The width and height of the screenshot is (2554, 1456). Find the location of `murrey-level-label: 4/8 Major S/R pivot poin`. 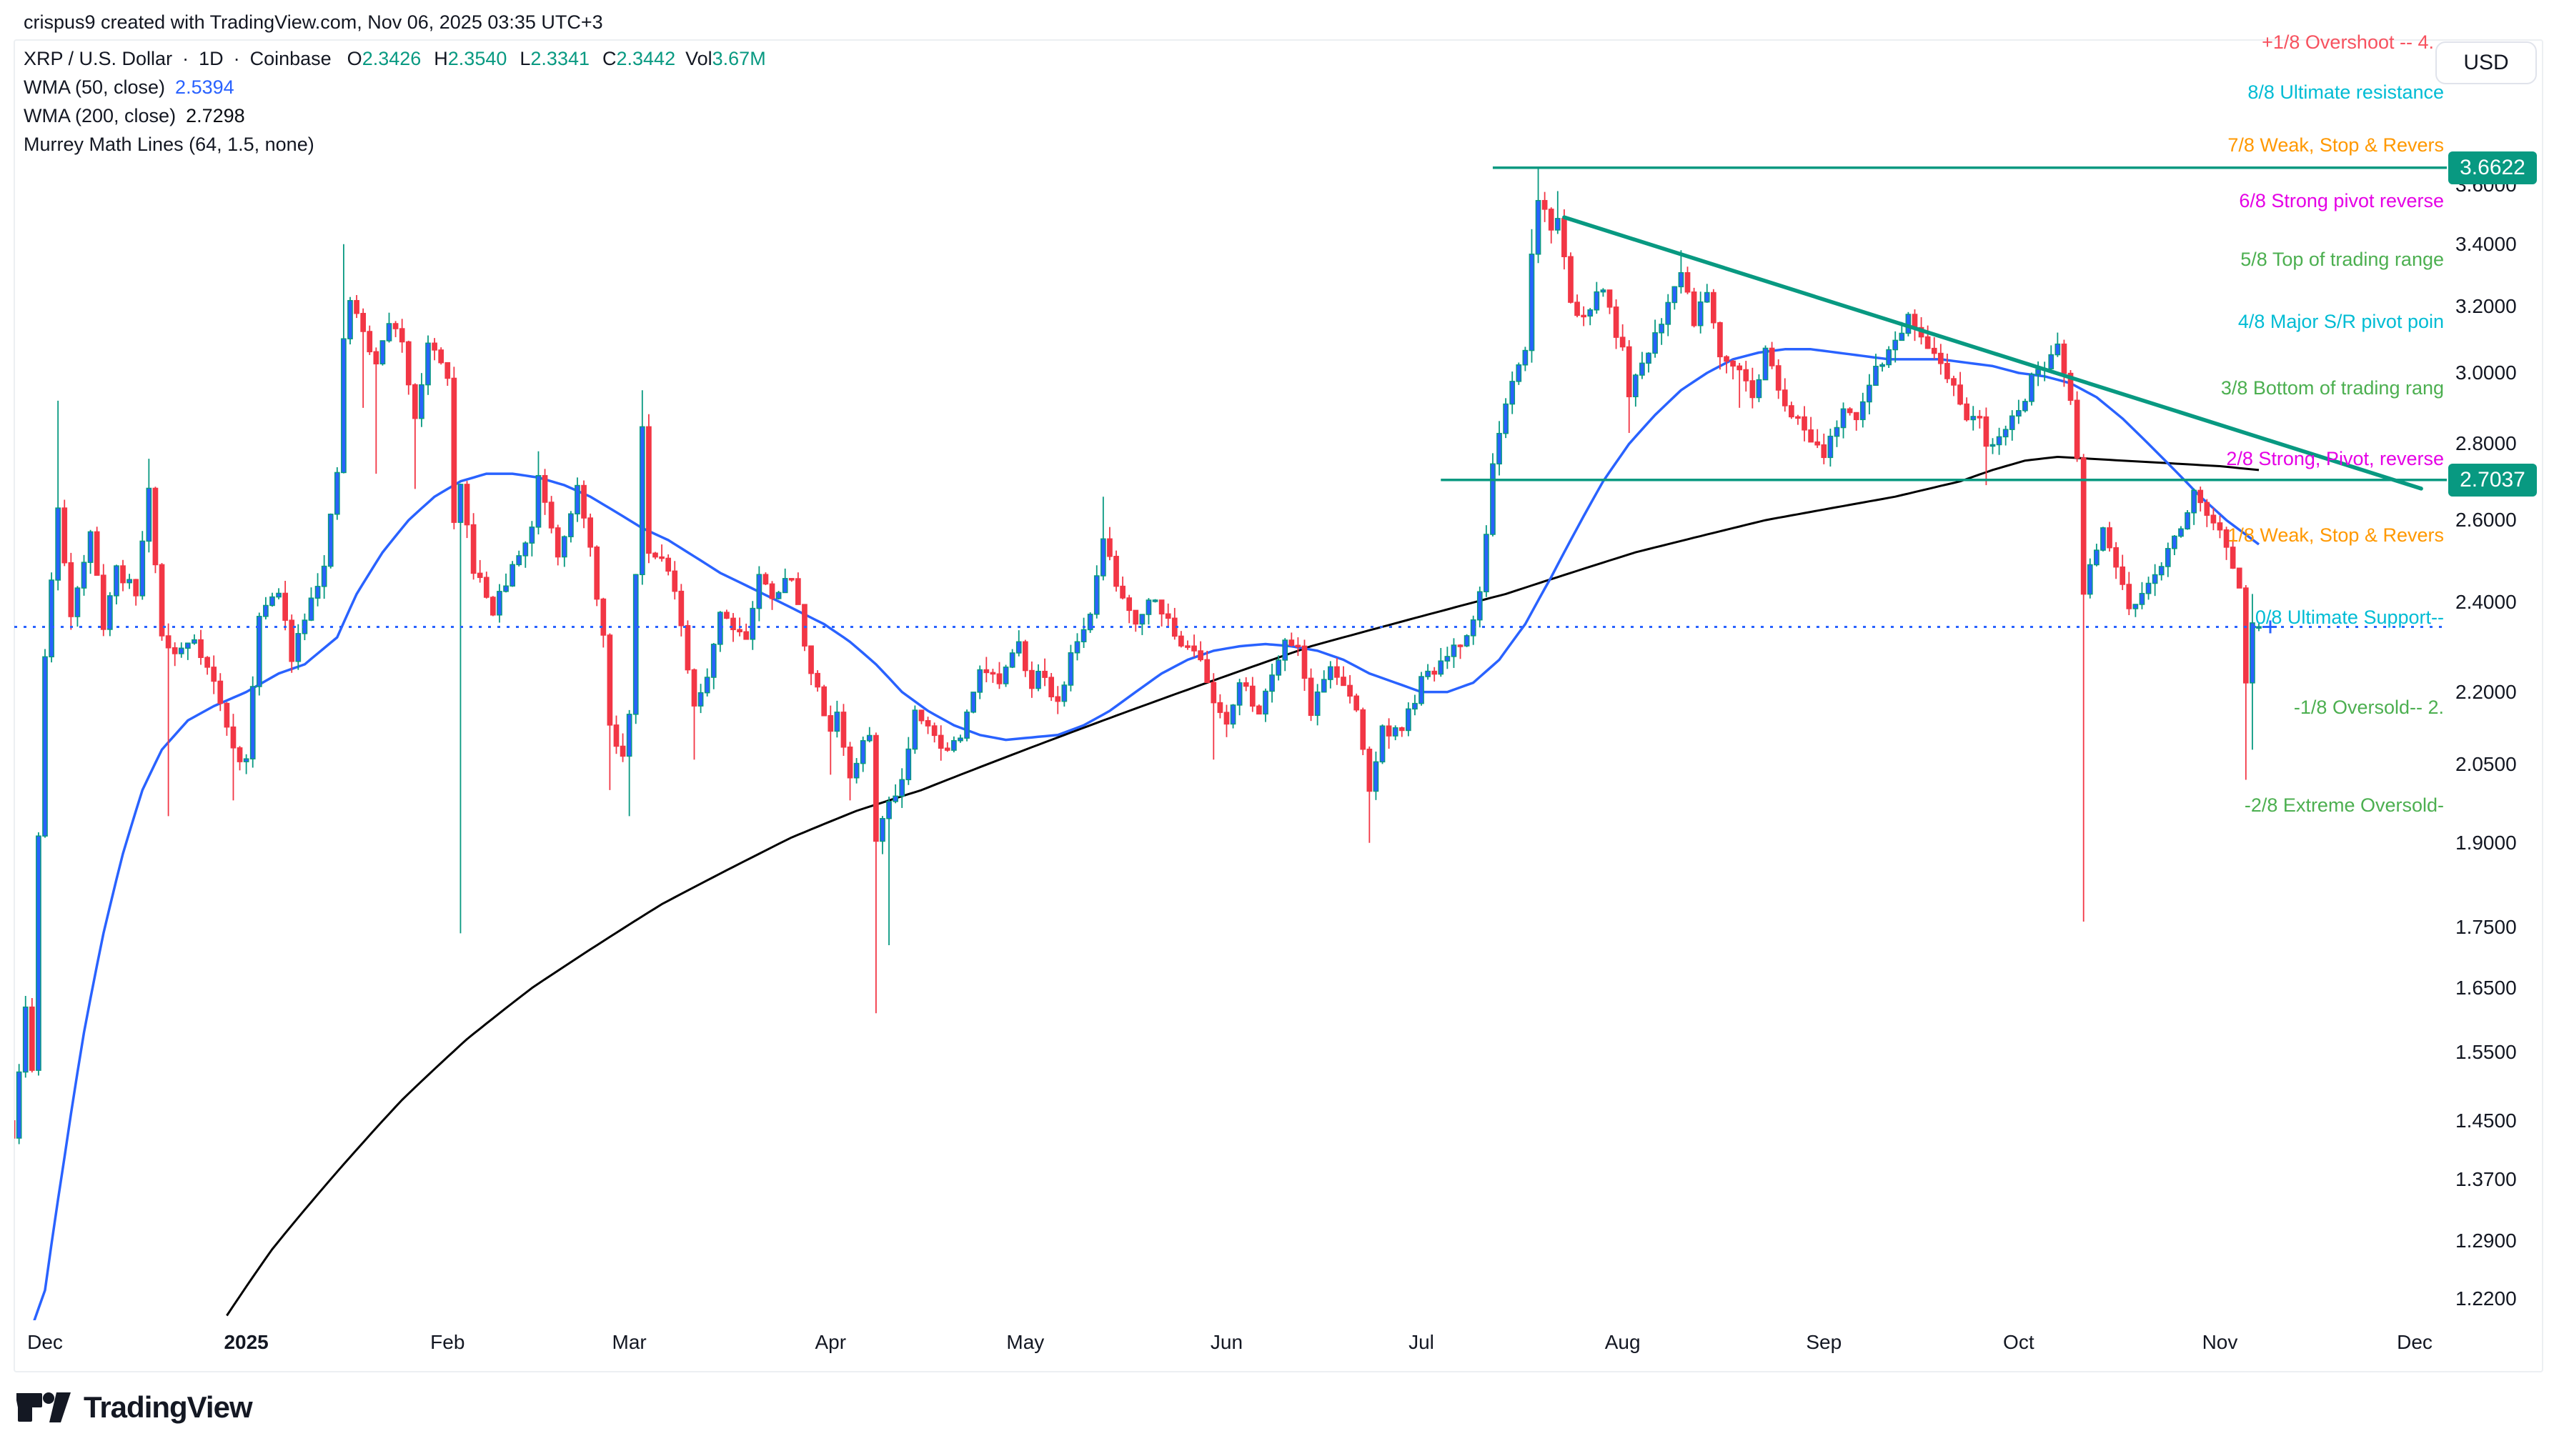

murrey-level-label: 4/8 Major S/R pivot poin is located at coordinates (2340, 322).